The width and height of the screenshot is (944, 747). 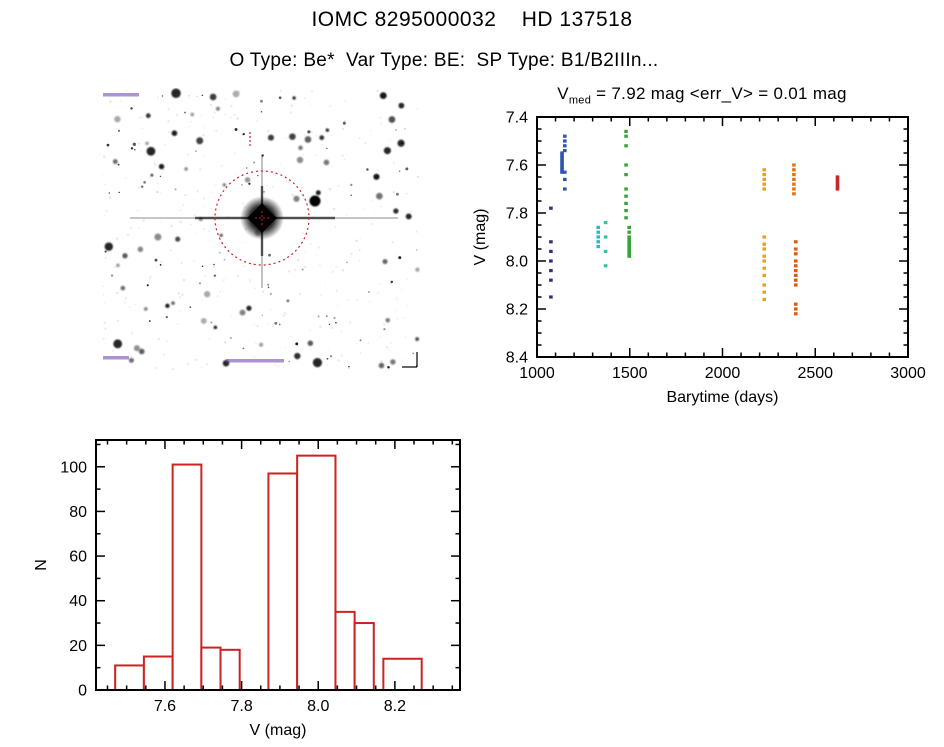 What do you see at coordinates (630, 373) in the screenshot?
I see `svg-text: 1500` at bounding box center [630, 373].